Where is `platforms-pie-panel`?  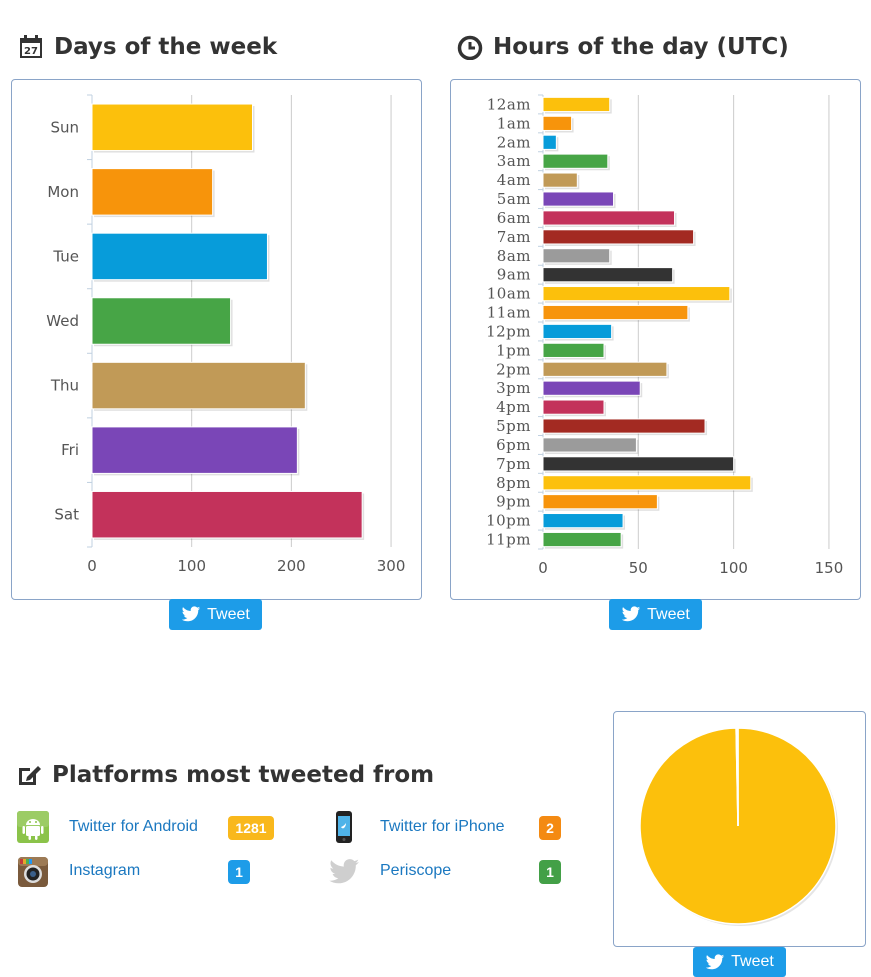 platforms-pie-panel is located at coordinates (739, 829).